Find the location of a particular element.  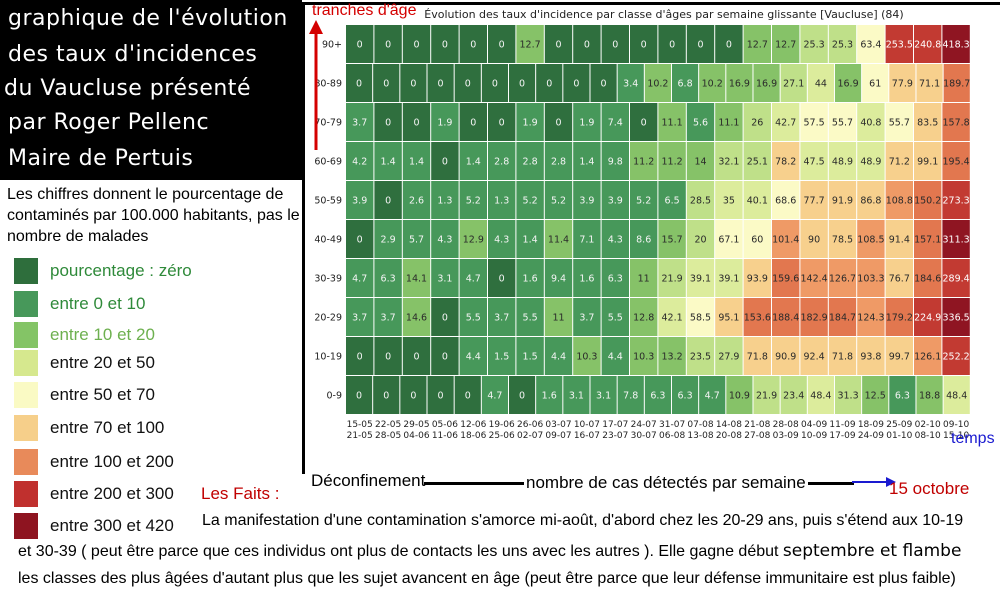

cell-value-label: 8.6 is located at coordinates (643, 240).